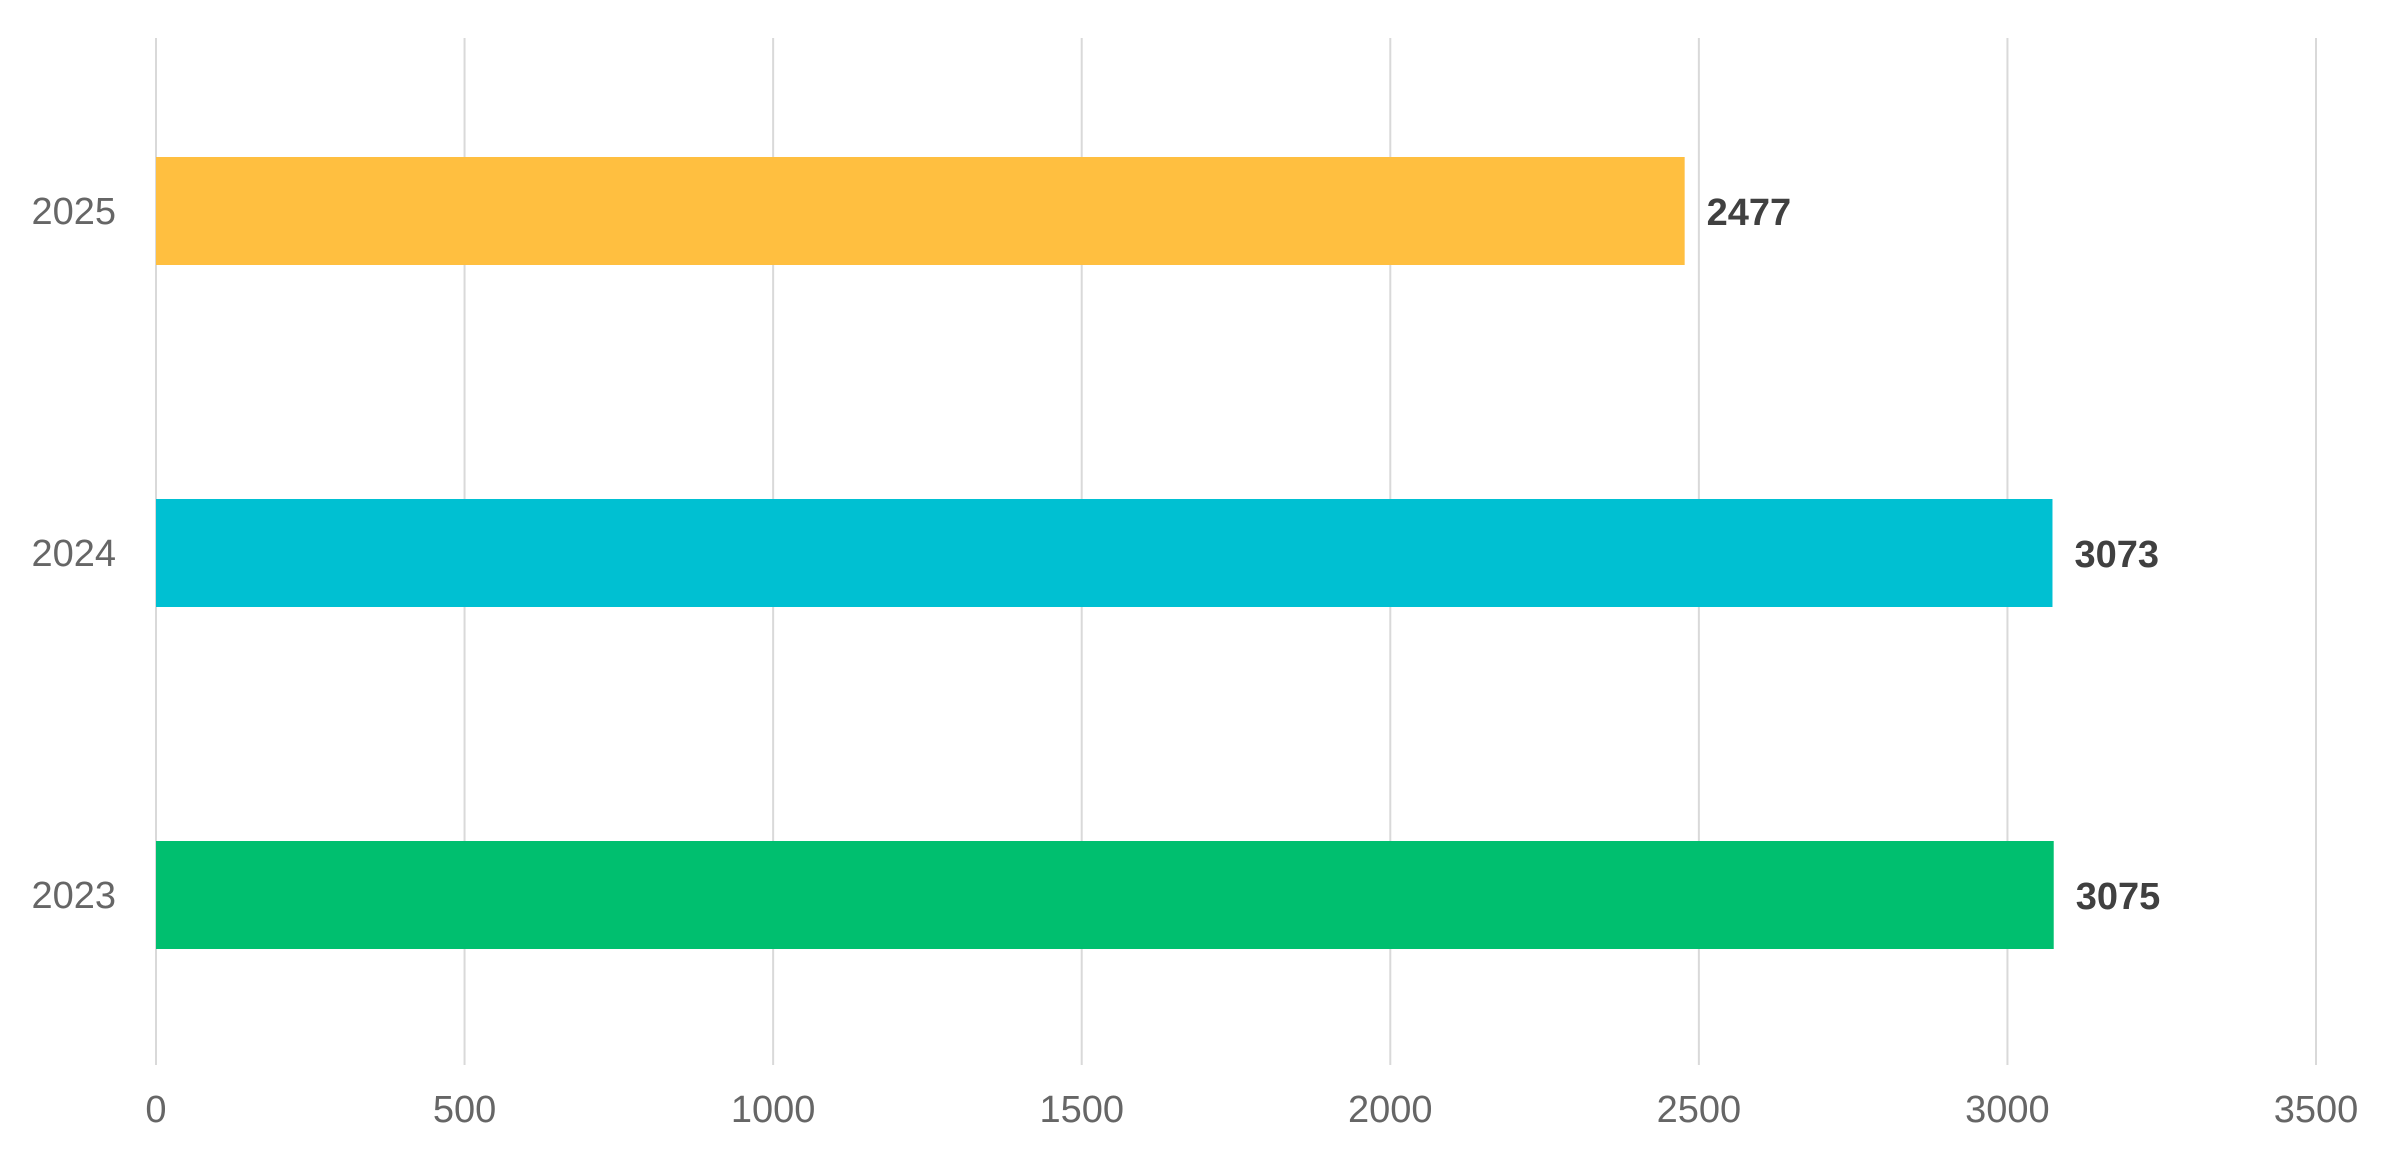 This screenshot has width=2400, height=1168. I want to click on category-label-2025: 2025, so click(73, 212).